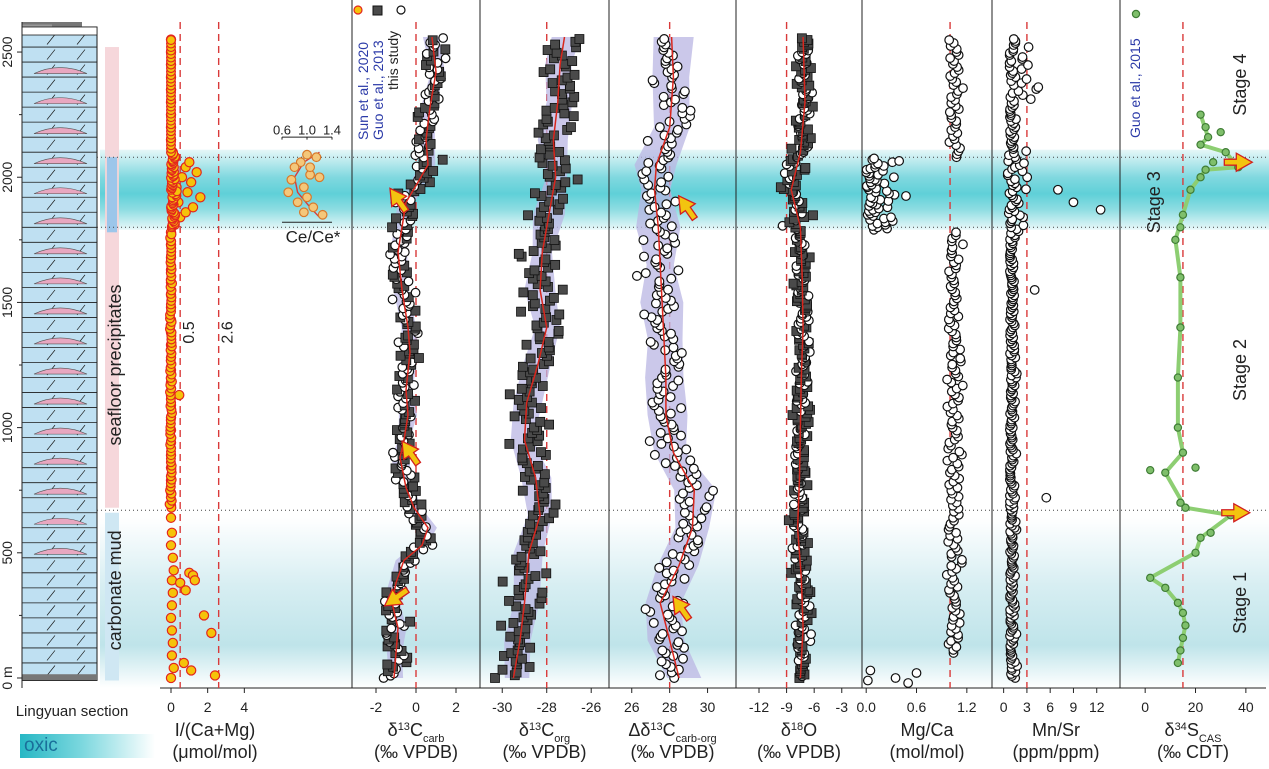 This screenshot has width=1269, height=769. I want to click on lithology-label: seafloor precipitates, so click(115, 364).